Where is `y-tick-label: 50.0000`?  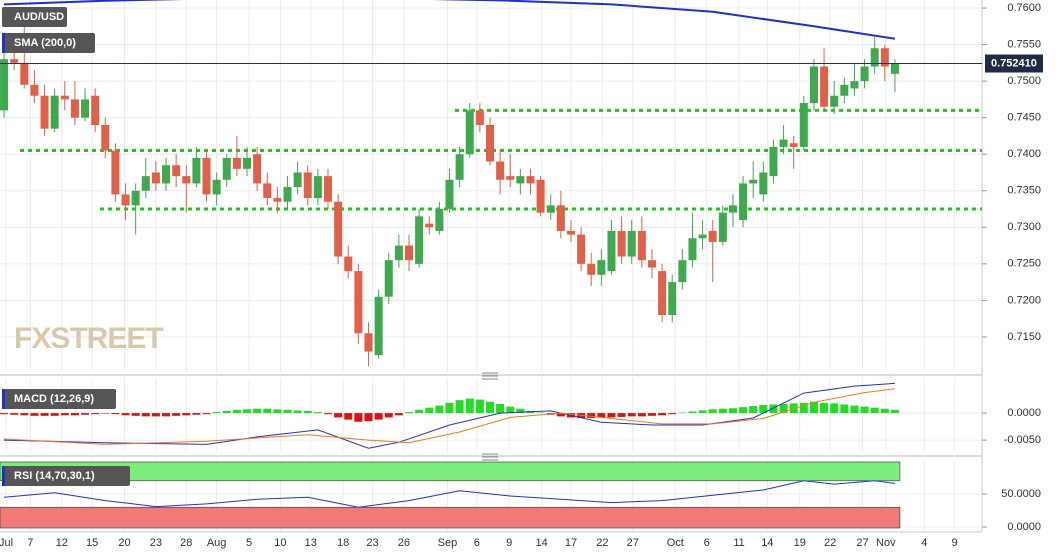 y-tick-label: 50.0000 is located at coordinates (1021, 494).